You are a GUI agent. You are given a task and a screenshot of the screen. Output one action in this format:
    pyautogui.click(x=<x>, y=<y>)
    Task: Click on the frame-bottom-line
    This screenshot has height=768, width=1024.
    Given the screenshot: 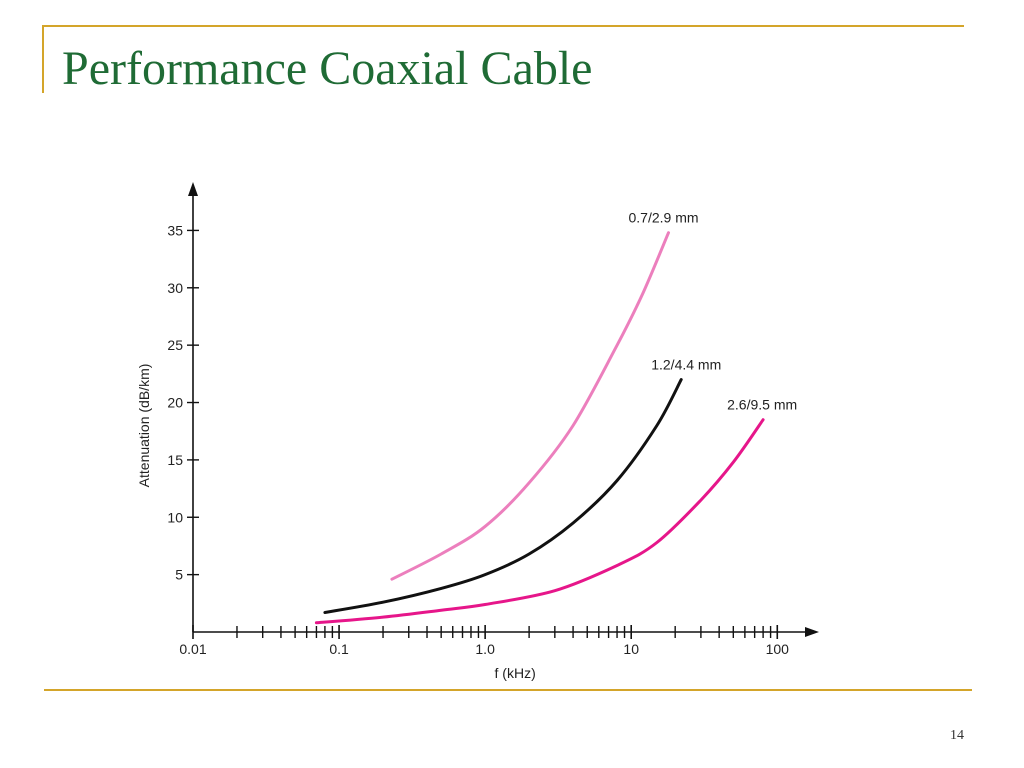 What is the action you would take?
    pyautogui.click(x=508, y=690)
    